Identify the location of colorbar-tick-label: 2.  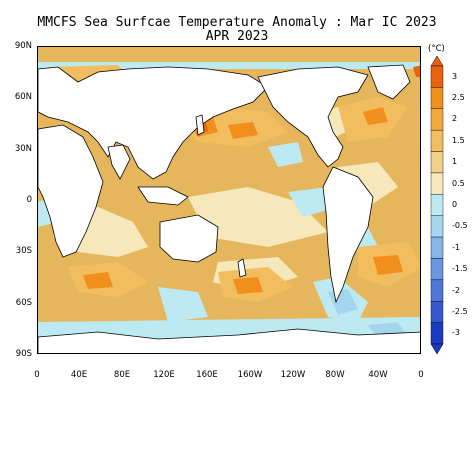
(455, 119).